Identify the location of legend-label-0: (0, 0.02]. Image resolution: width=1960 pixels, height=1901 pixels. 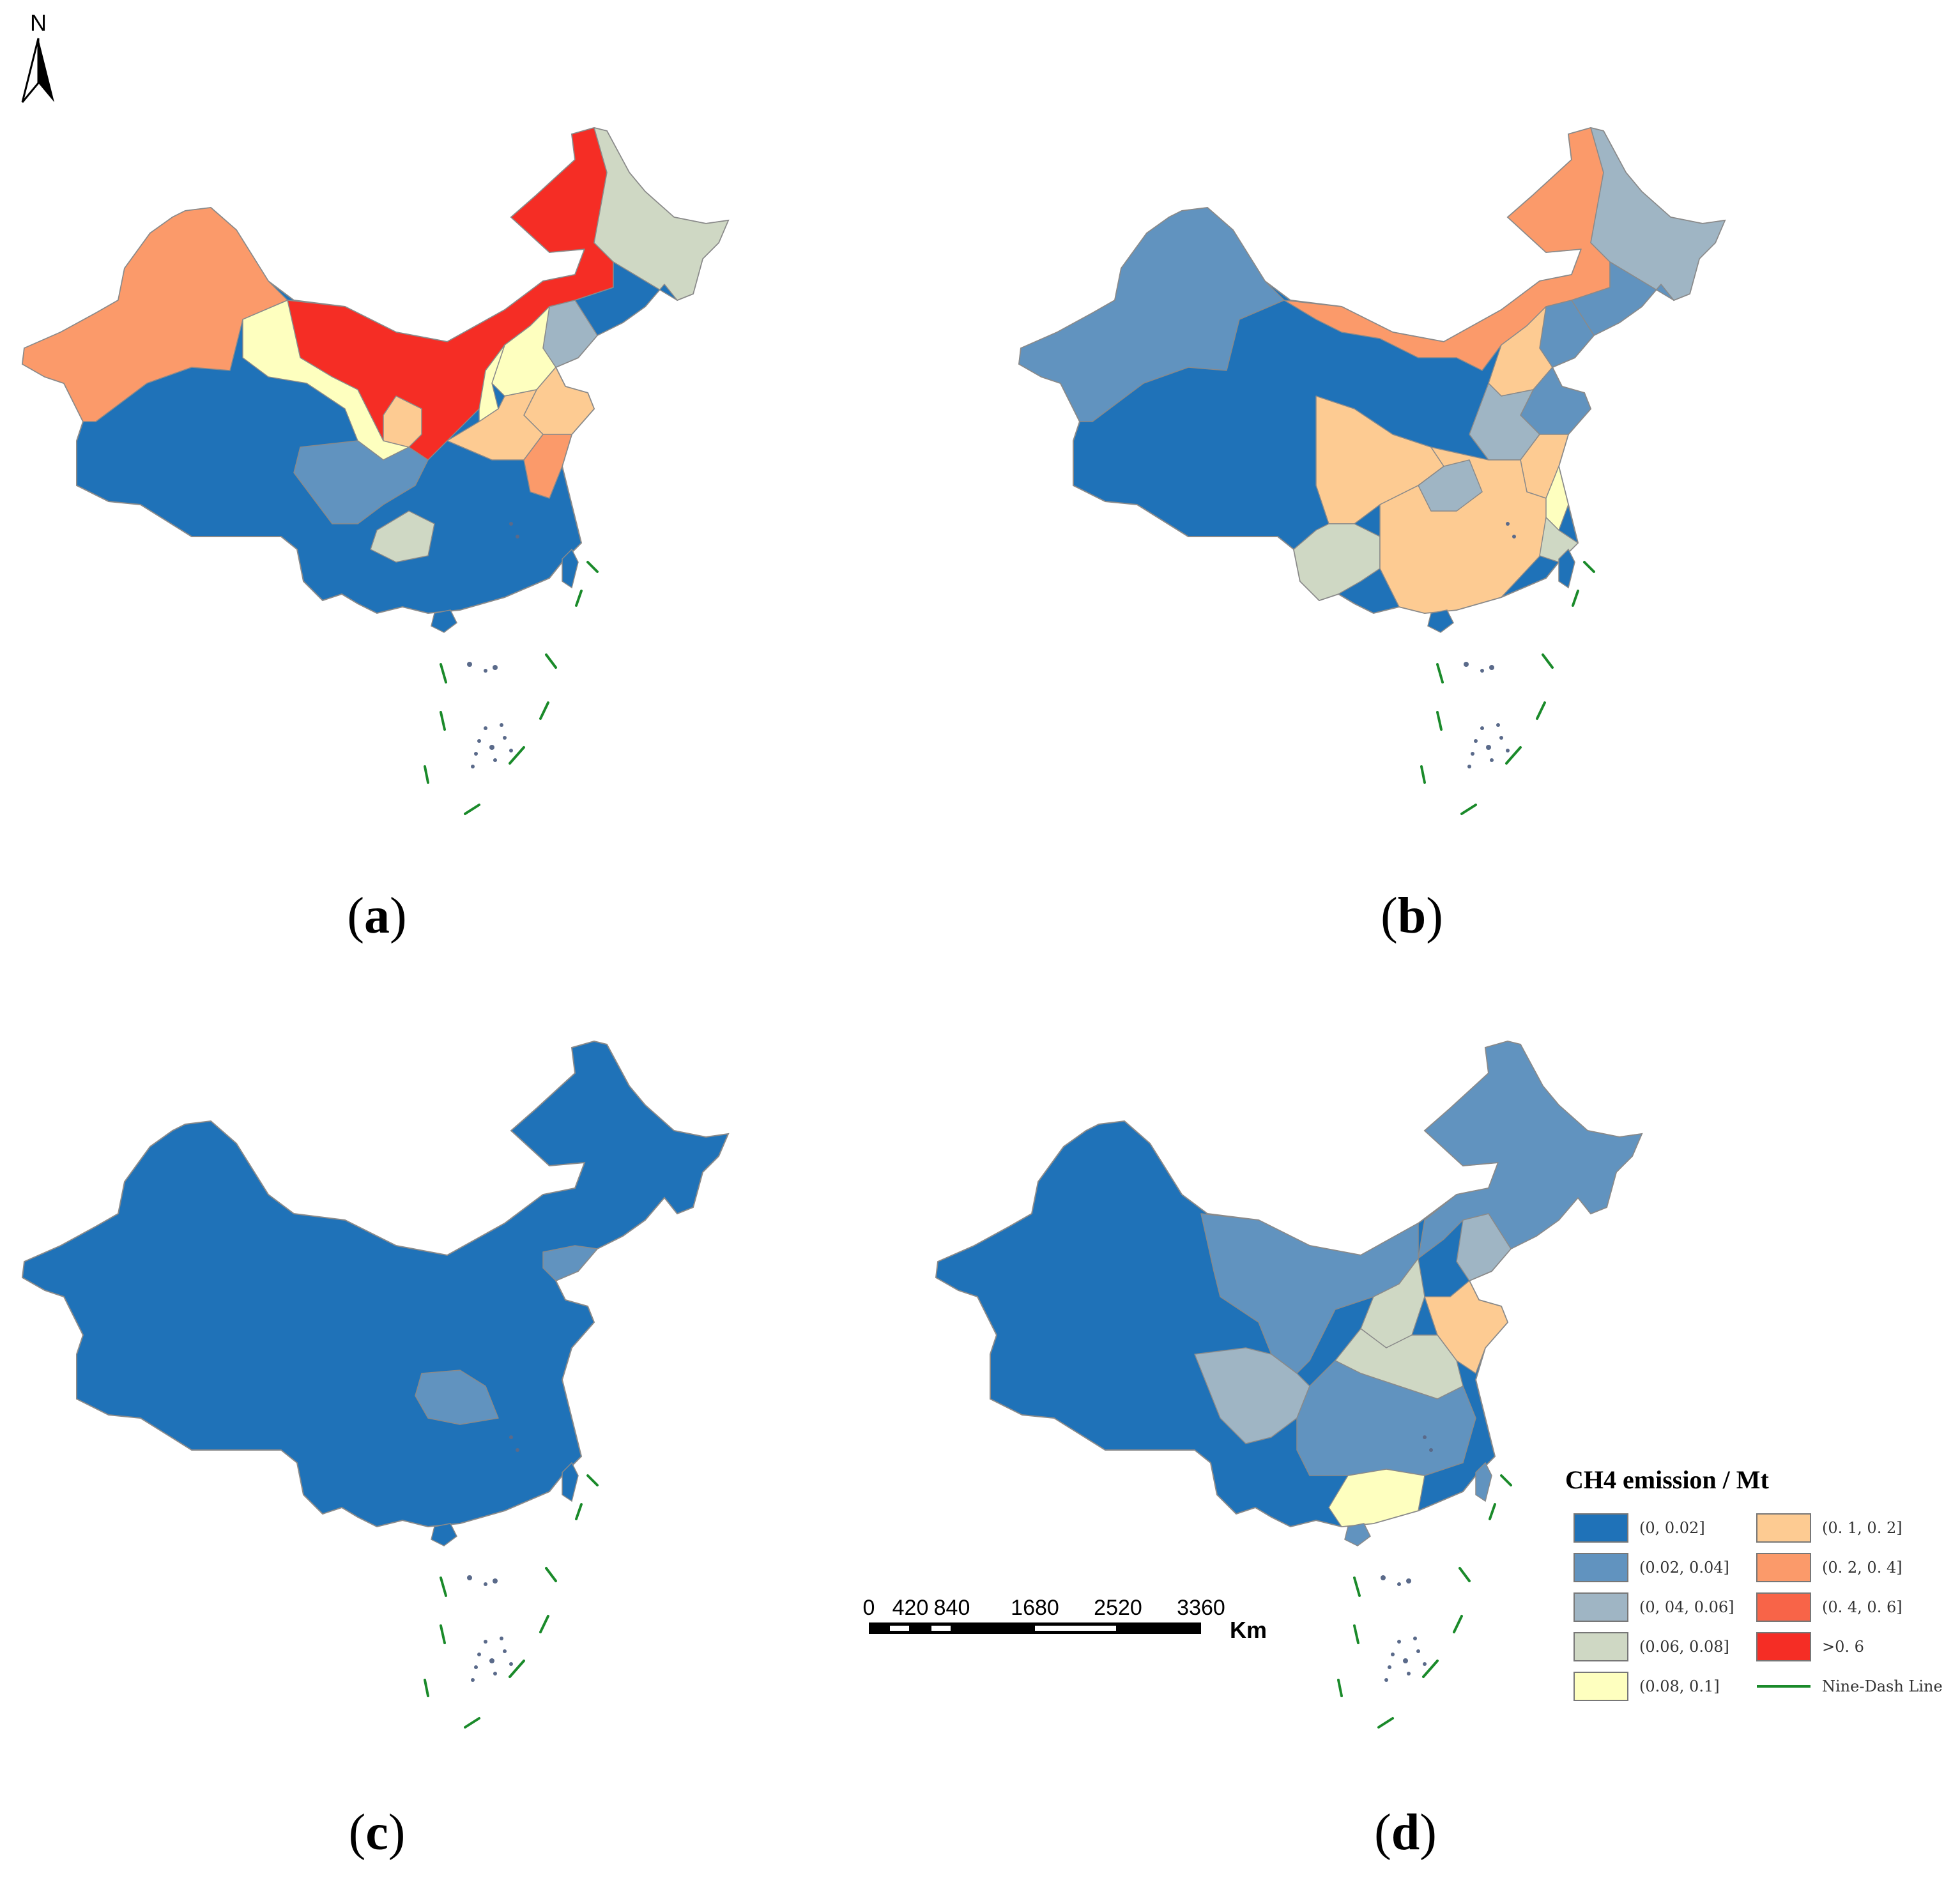
(1672, 1528).